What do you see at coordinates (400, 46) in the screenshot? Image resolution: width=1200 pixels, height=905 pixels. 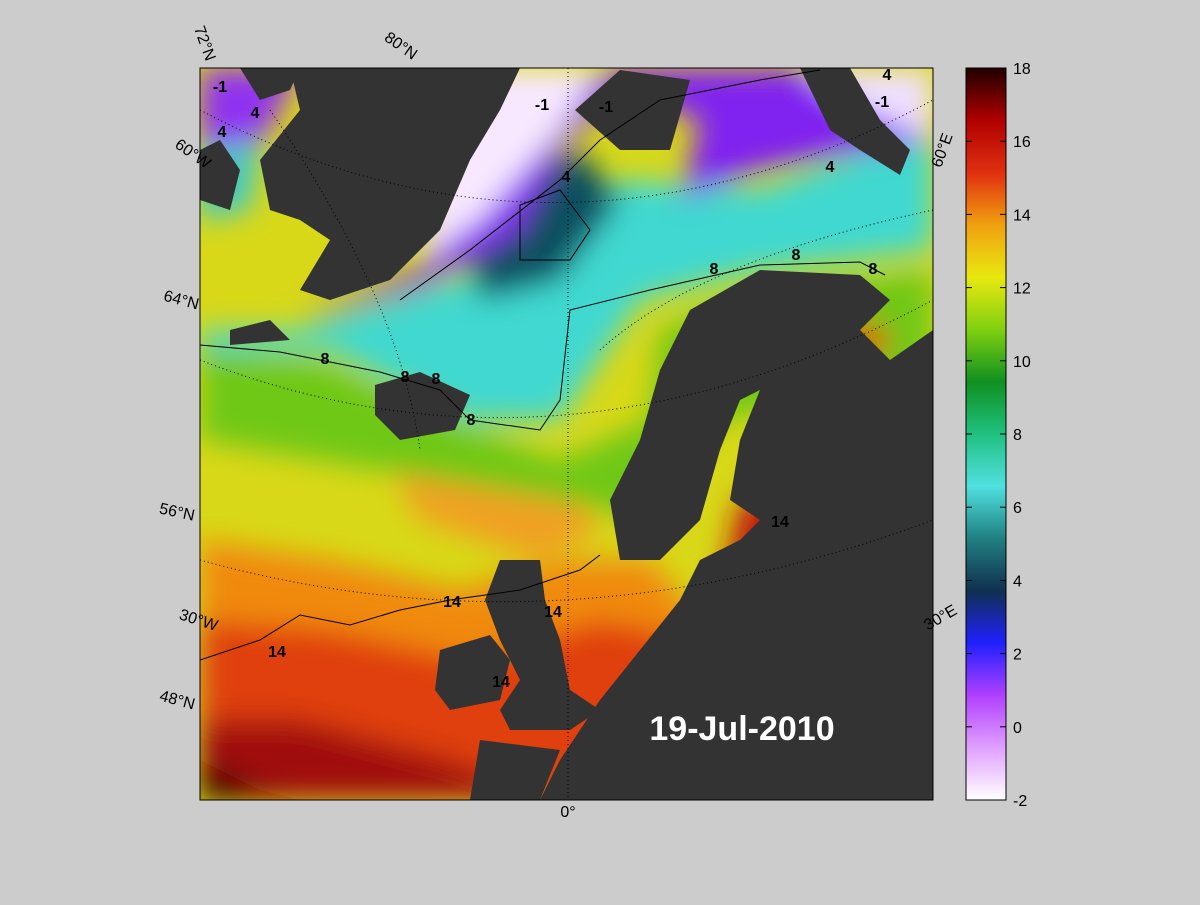 I see `grid-label: 80°N` at bounding box center [400, 46].